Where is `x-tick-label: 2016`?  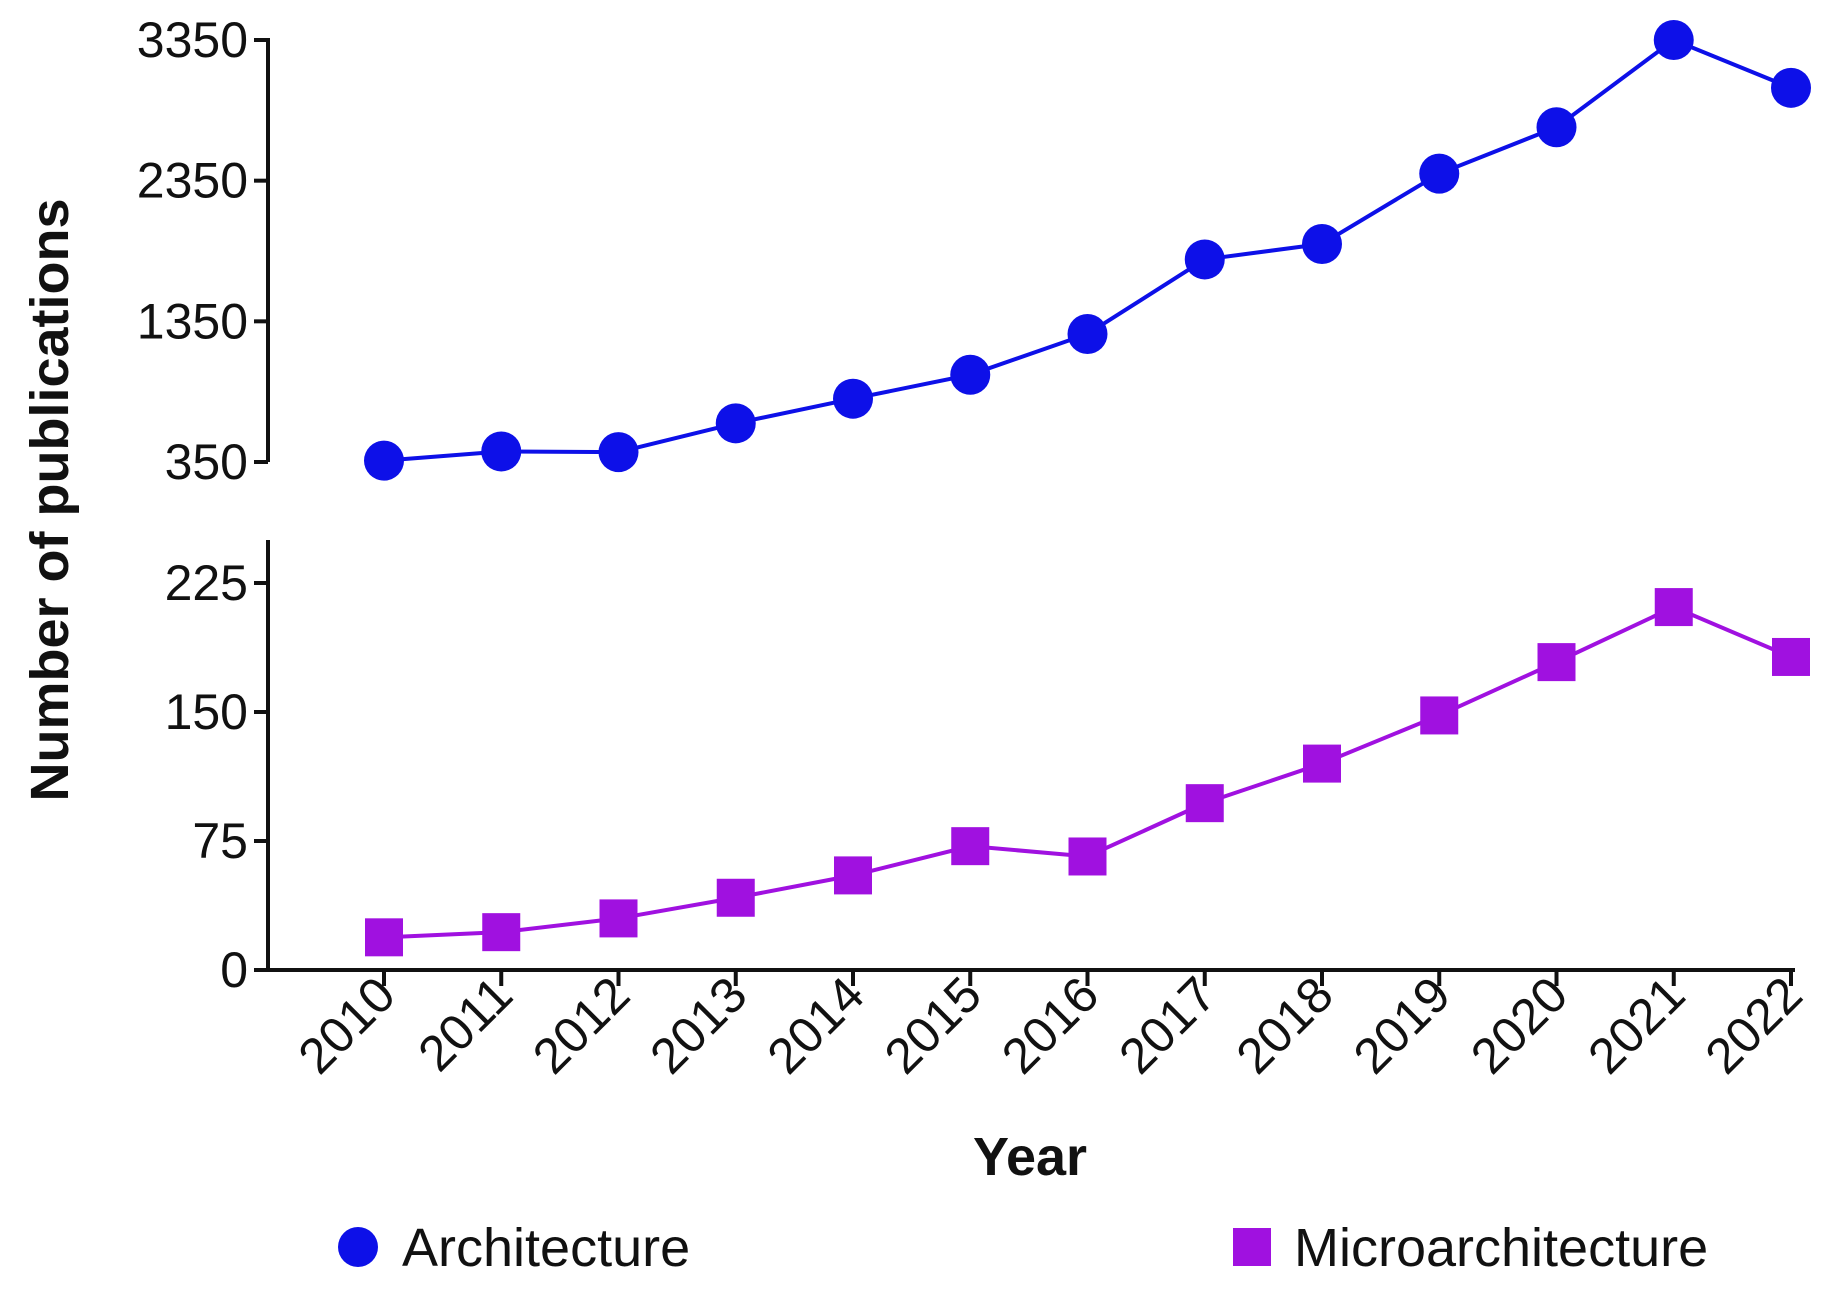
x-tick-label: 2016 is located at coordinates (1050, 1025).